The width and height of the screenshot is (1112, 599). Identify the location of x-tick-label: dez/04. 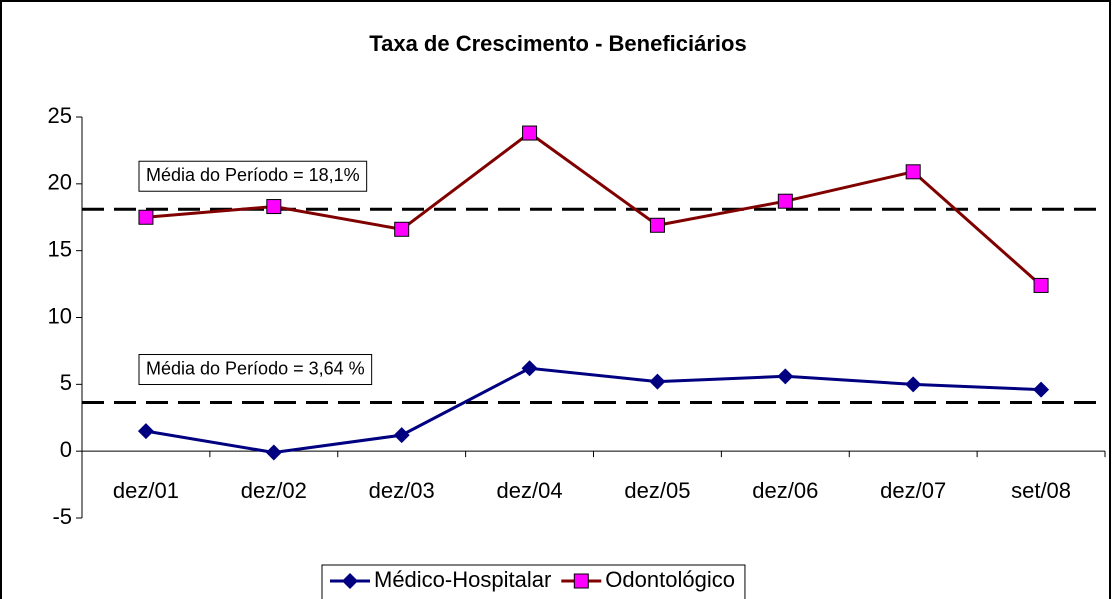
(530, 490).